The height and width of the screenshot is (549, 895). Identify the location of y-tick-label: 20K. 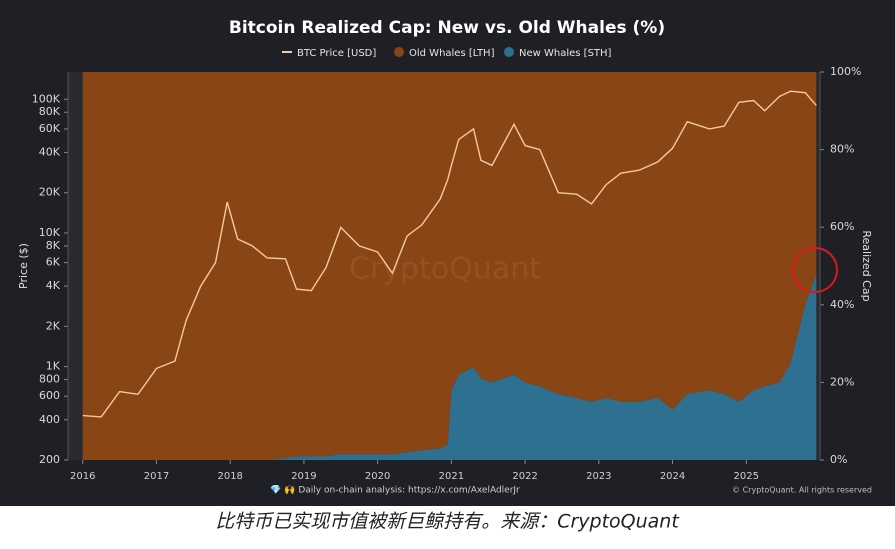
(50, 192).